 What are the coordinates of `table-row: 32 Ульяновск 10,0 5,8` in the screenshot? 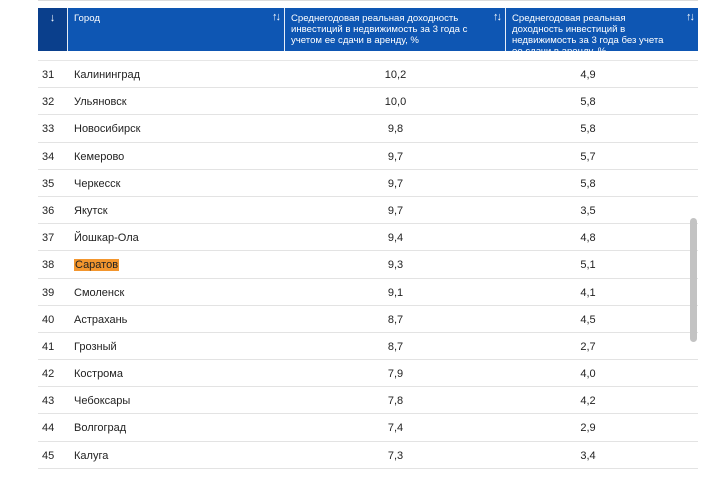 It's located at (368, 102).